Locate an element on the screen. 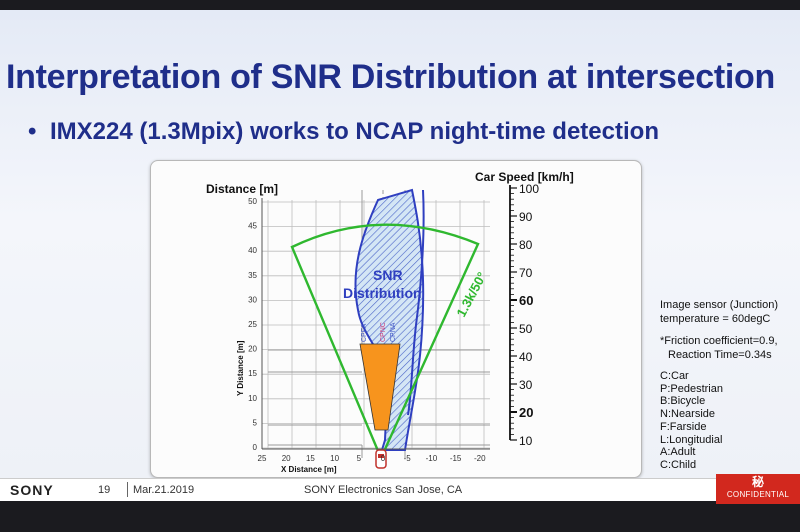 The image size is (800, 532). x-tick-labels: 25 20 15 10 5 0 -5 -10 -15 -20 is located at coordinates (372, 458).